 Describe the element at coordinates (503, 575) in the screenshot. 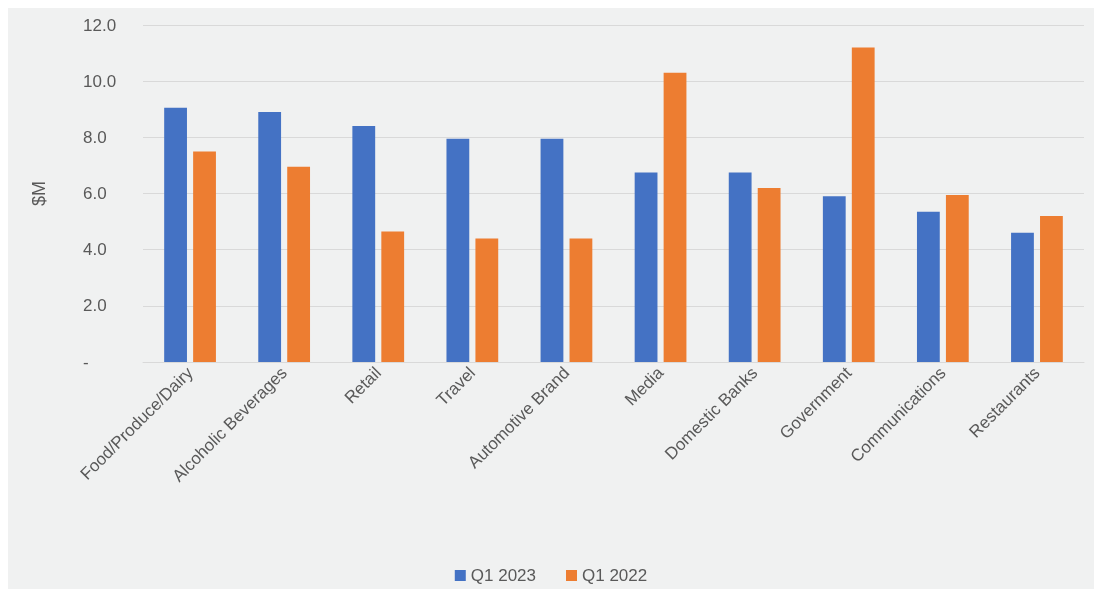

I see `legend-label: Q1 2023` at that location.